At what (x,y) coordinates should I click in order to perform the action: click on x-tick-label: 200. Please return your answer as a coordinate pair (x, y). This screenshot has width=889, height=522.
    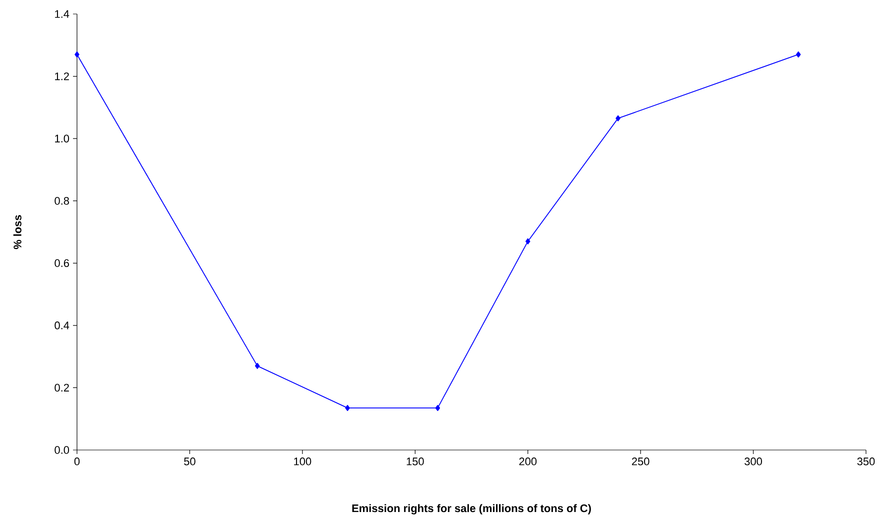
    Looking at the image, I should click on (528, 462).